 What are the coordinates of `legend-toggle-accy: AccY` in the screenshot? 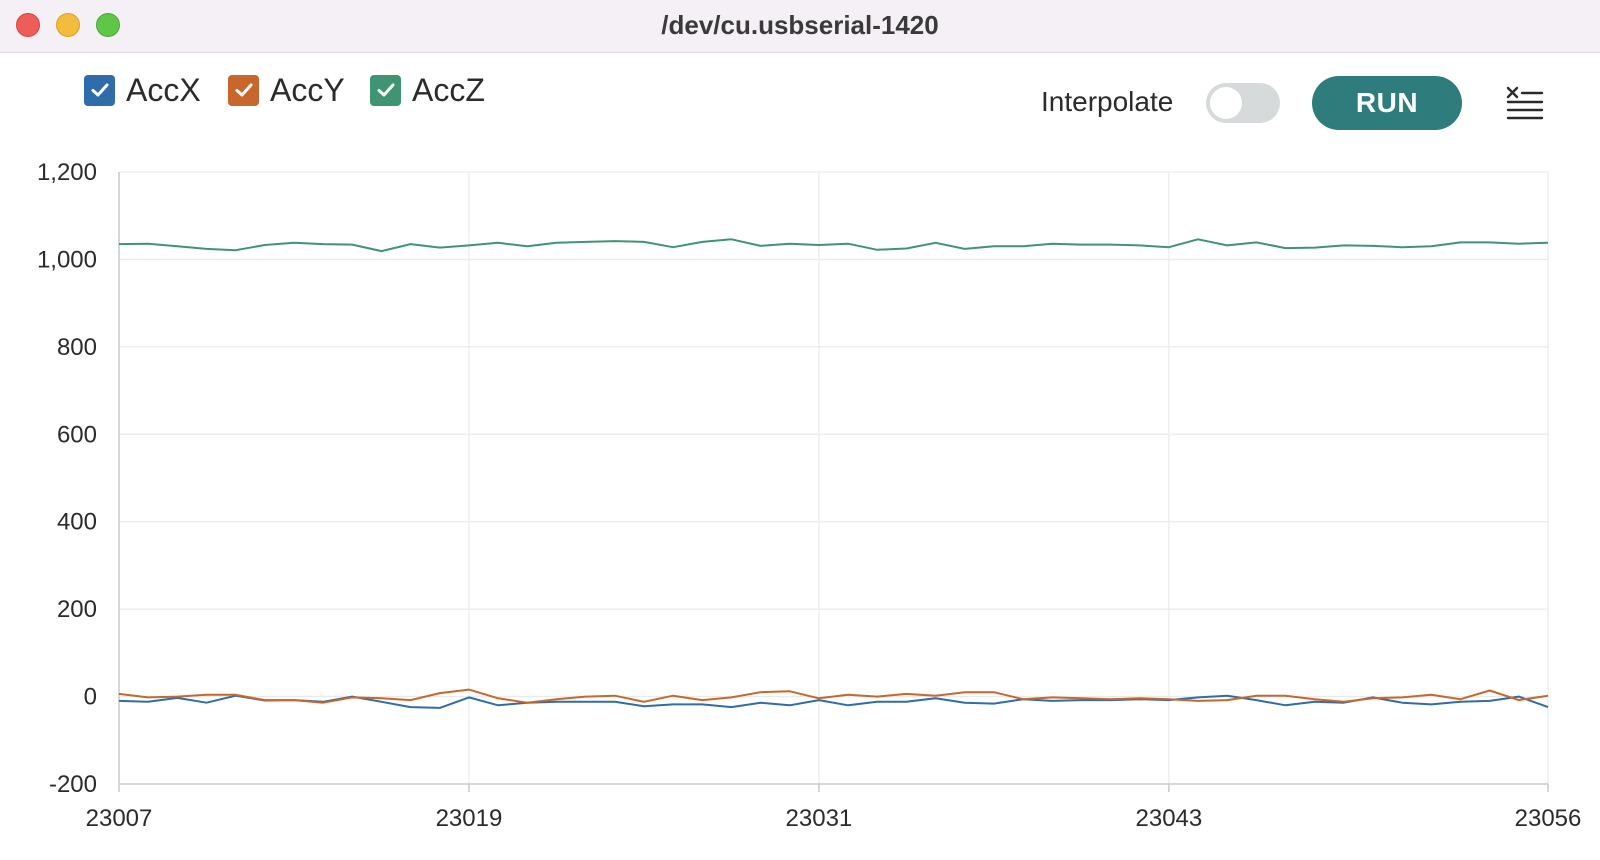 It's located at (286, 89).